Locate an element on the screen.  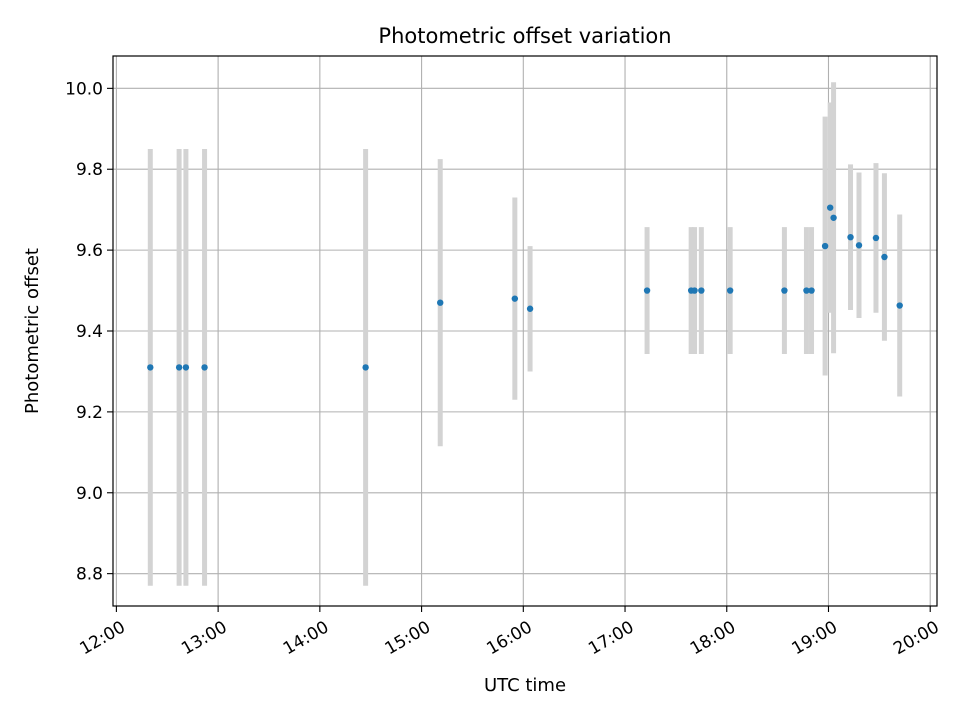
y-axis-ticks: 8.8 9.0 9.2 9.4 9.6 9.8 10.0 is located at coordinates (89, 332).